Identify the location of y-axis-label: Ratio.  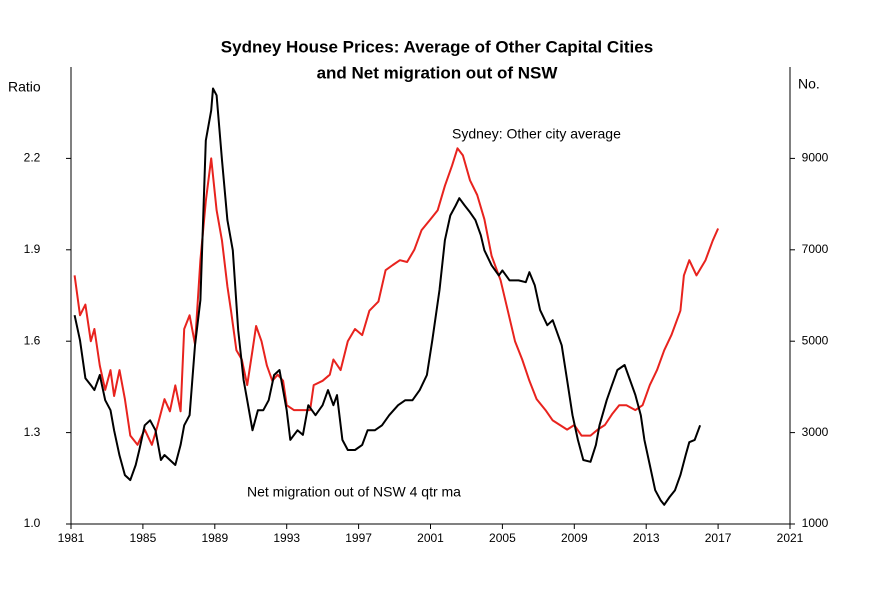
(24, 87).